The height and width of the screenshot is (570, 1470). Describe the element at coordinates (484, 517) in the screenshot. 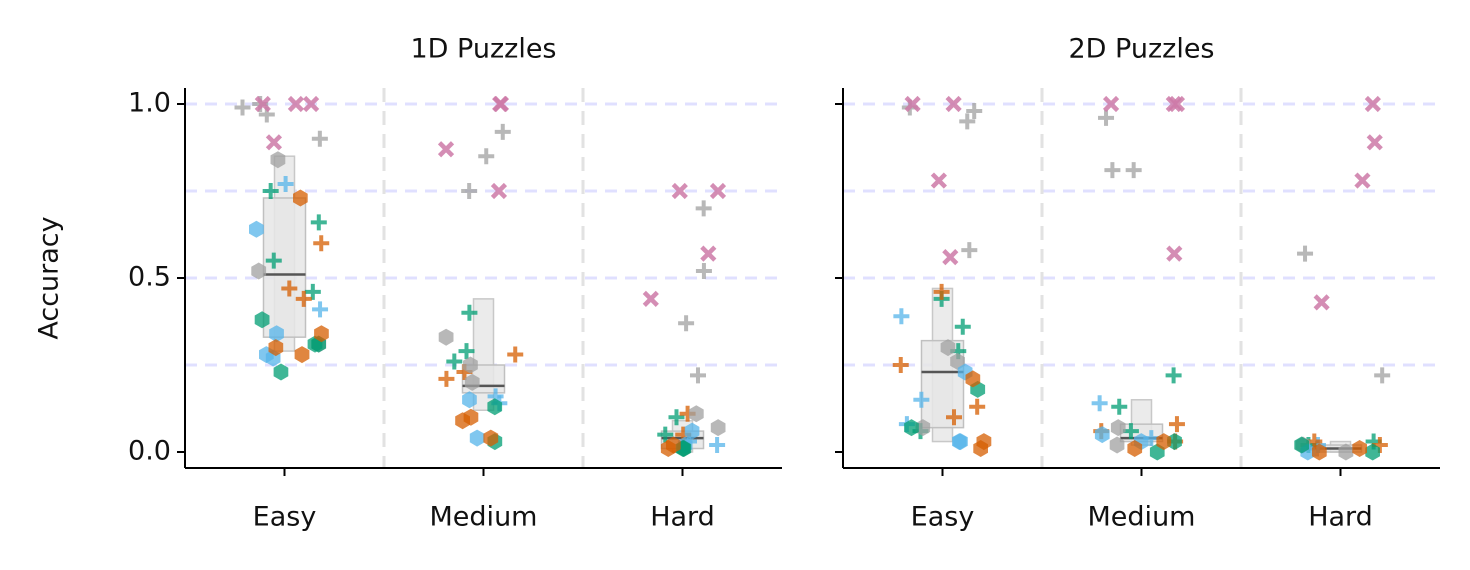

I see `x-tick-label: Medium` at that location.